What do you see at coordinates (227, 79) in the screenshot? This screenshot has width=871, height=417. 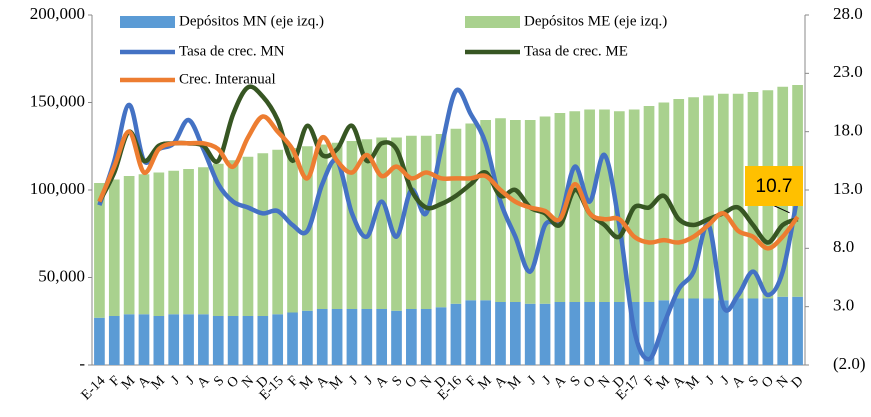 I see `legend-label: Crec. Interanual` at bounding box center [227, 79].